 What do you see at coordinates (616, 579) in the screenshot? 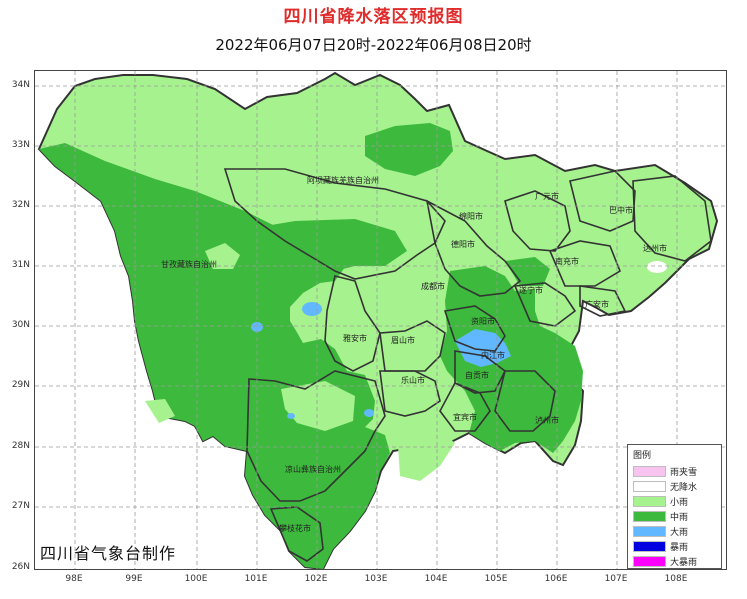
I see `lon-label-107e: 107E` at bounding box center [616, 579].